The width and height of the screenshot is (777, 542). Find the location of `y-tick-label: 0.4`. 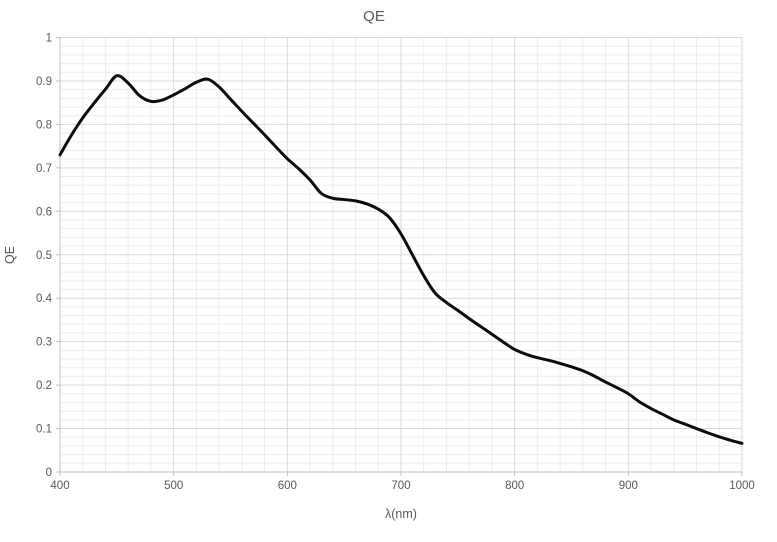

y-tick-label: 0.4 is located at coordinates (44, 299).